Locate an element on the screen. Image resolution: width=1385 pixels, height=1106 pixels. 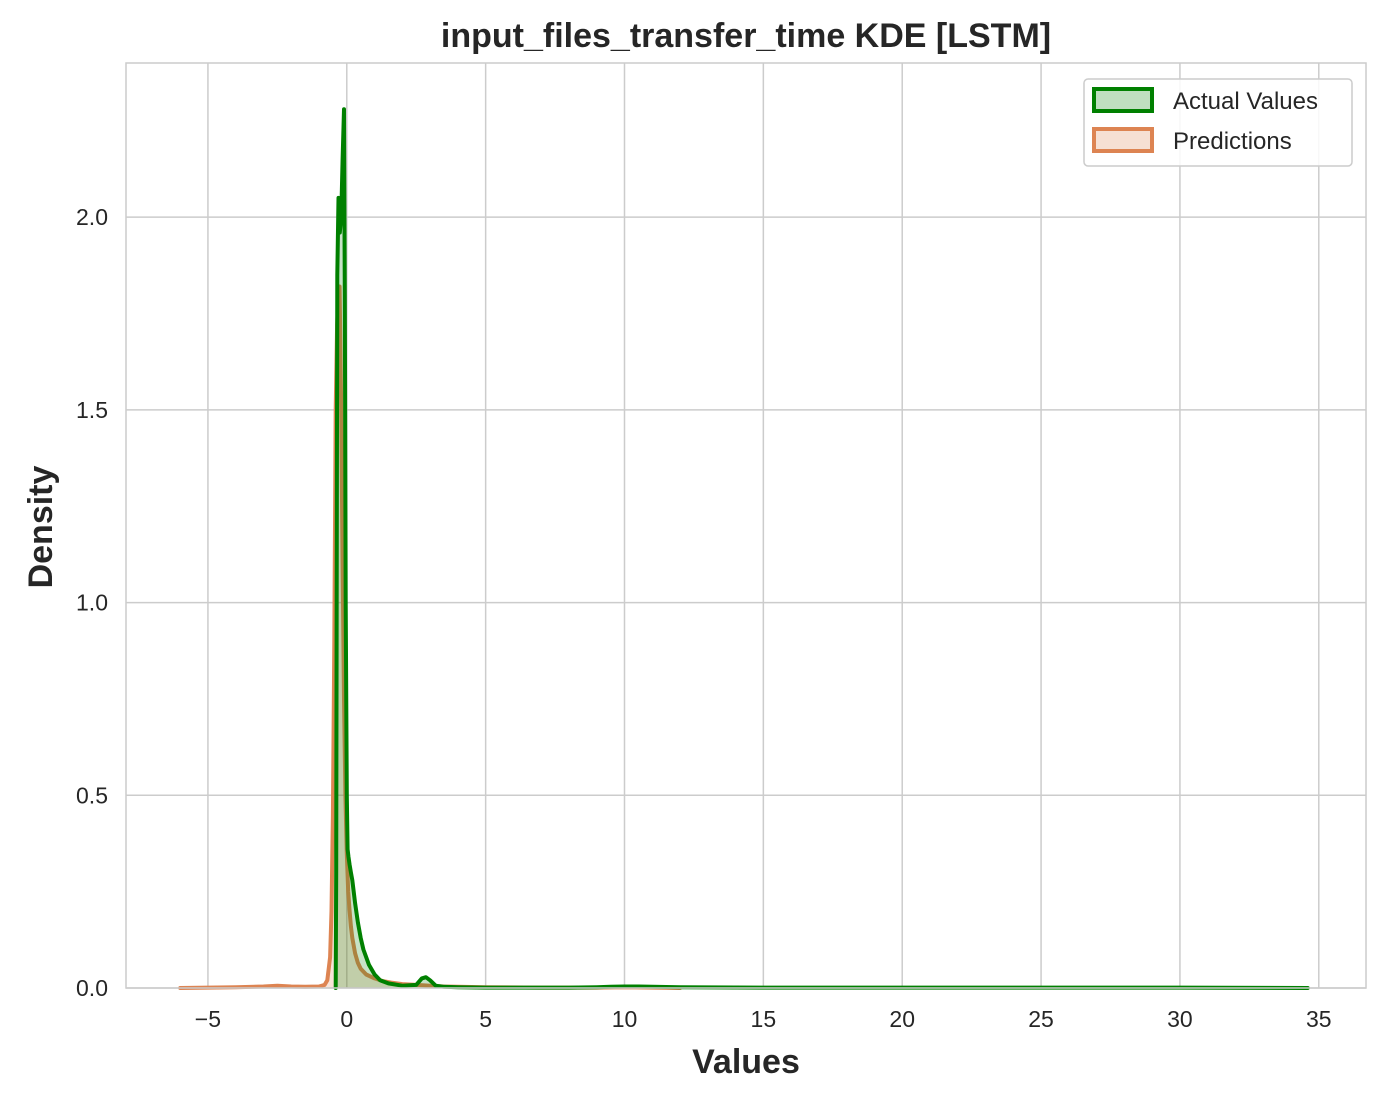
y-tick-label: 0.5 is located at coordinates (92, 795).